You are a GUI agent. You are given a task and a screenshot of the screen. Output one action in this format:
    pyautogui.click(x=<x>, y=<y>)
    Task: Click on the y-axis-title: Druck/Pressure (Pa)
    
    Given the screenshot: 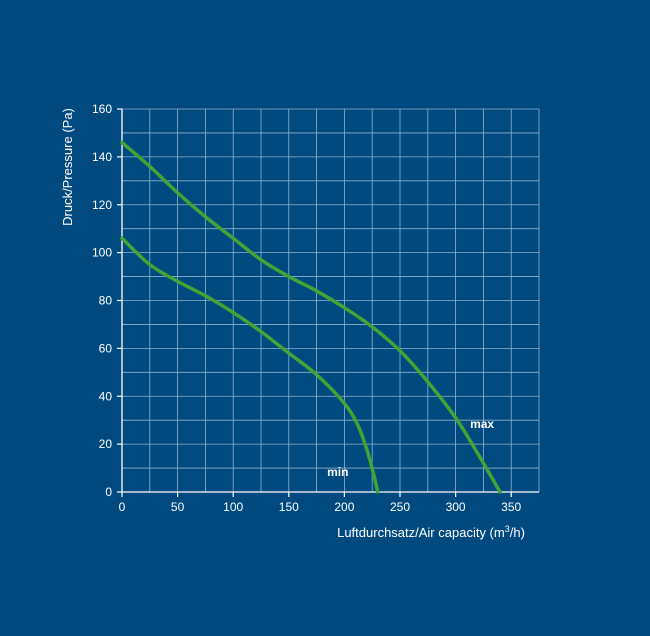 What is the action you would take?
    pyautogui.click(x=67, y=167)
    